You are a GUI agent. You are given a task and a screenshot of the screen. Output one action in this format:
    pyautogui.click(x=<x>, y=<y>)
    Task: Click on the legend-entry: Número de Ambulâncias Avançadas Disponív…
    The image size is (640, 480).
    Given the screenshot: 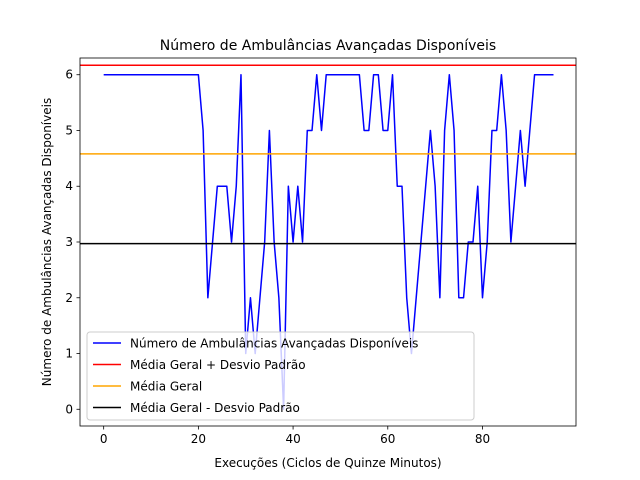 What is the action you would take?
    pyautogui.click(x=274, y=344)
    